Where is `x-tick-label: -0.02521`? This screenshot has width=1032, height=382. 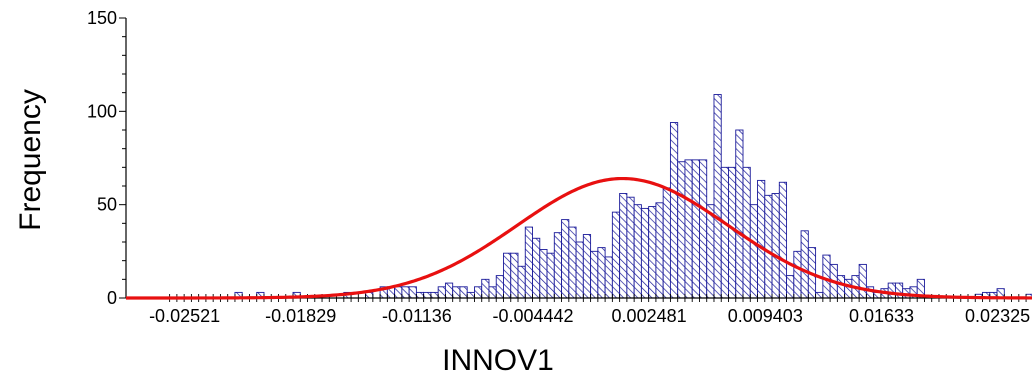 x-tick-label: -0.02521 is located at coordinates (184, 316).